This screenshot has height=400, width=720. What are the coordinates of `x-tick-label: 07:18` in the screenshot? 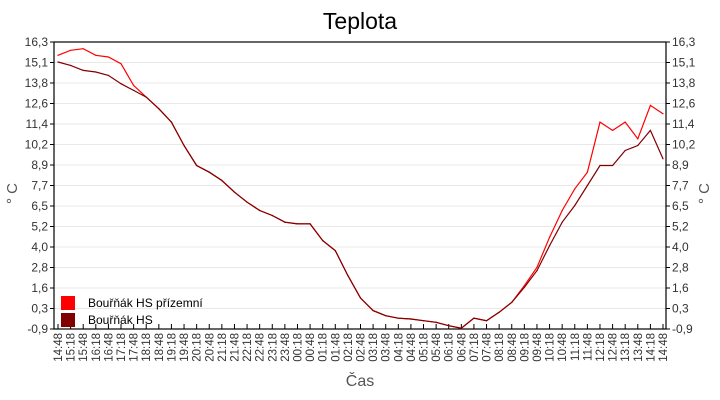 It's located at (475, 347).